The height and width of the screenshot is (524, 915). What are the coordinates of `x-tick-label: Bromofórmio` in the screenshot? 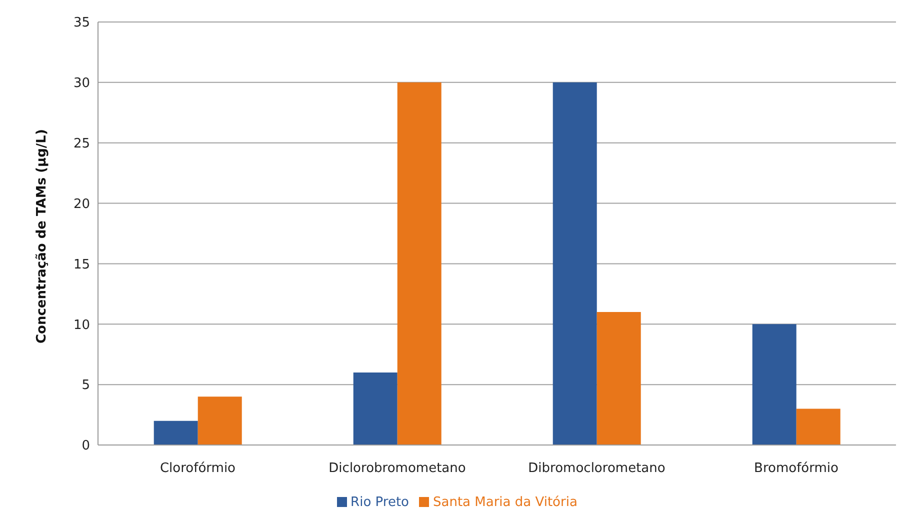 It's located at (796, 468).